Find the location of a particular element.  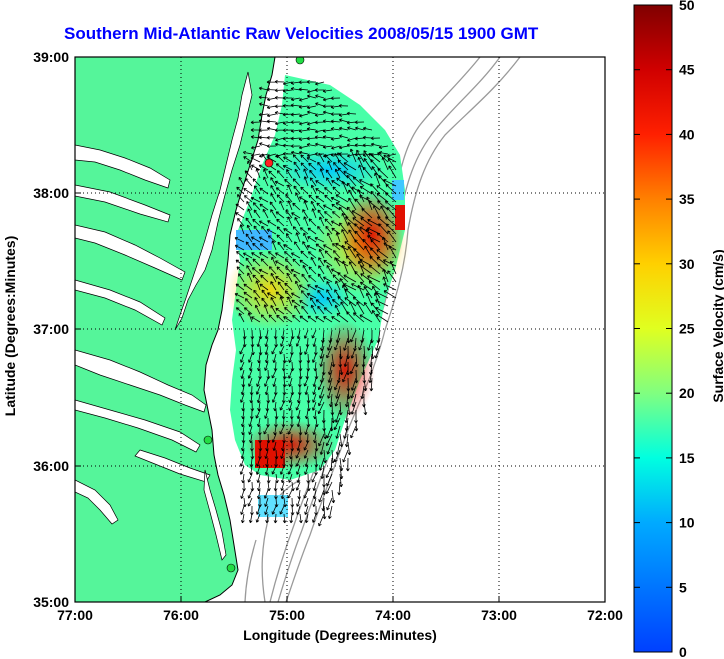

colorbar-tick-label: 45 is located at coordinates (687, 70).